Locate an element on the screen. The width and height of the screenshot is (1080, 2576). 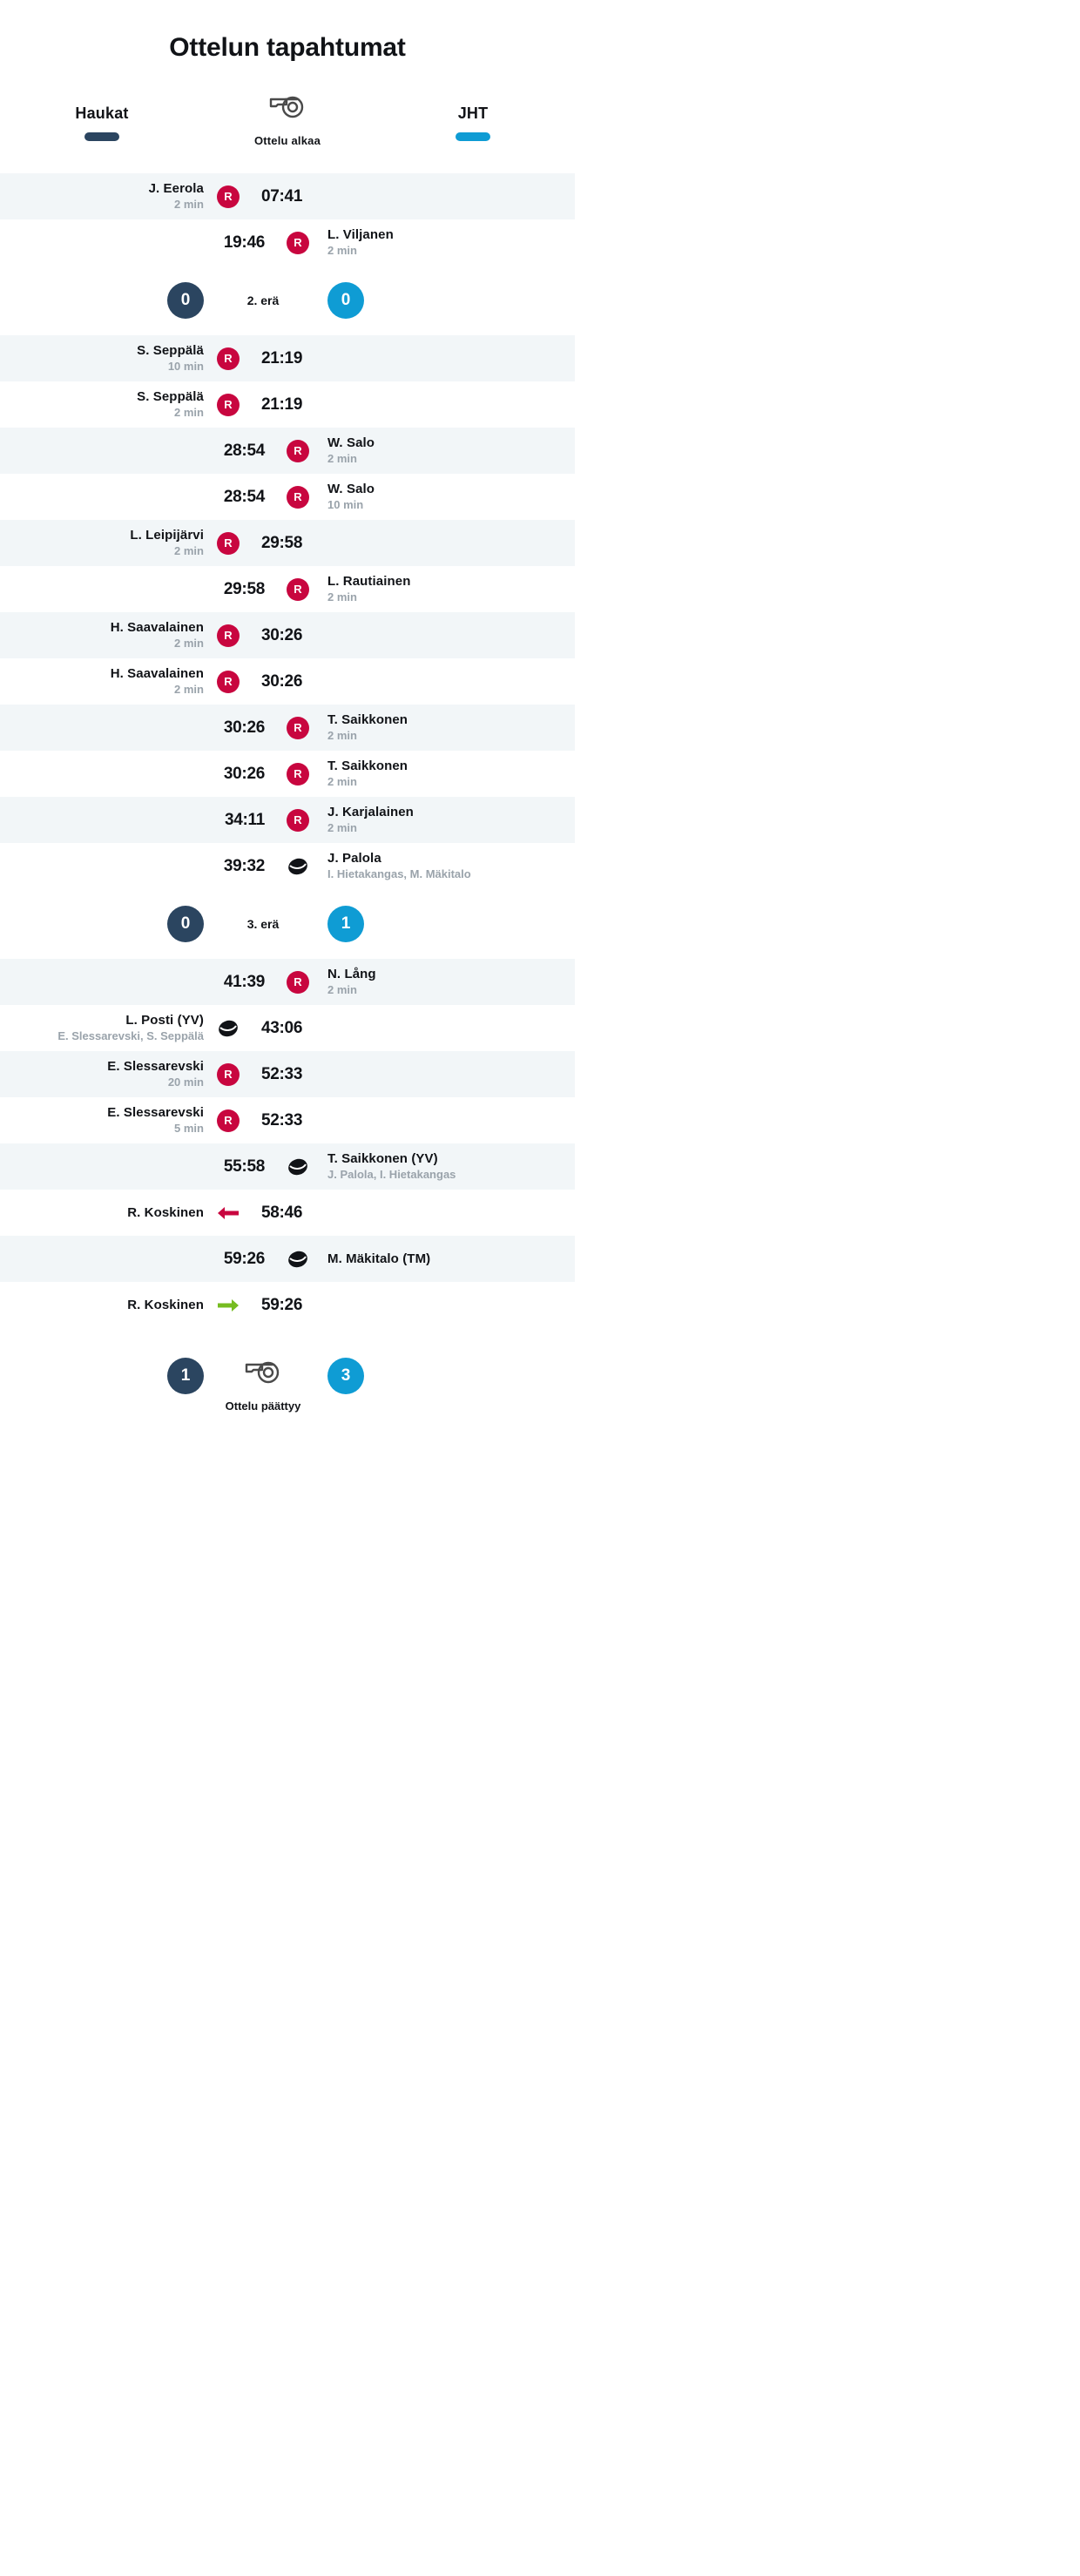
match-end-label: Ottelu päättyy is located at coordinates (263, 1406).